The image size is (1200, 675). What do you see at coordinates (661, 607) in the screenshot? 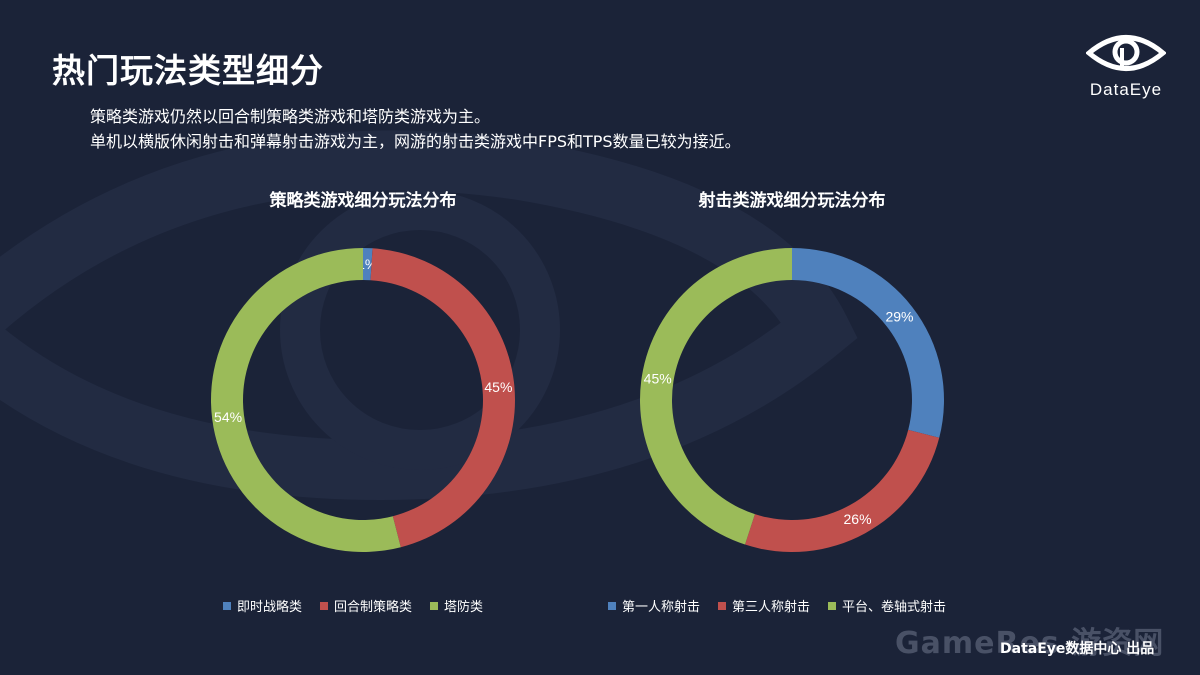
I see `legend-label: 第一人称射击` at bounding box center [661, 607].